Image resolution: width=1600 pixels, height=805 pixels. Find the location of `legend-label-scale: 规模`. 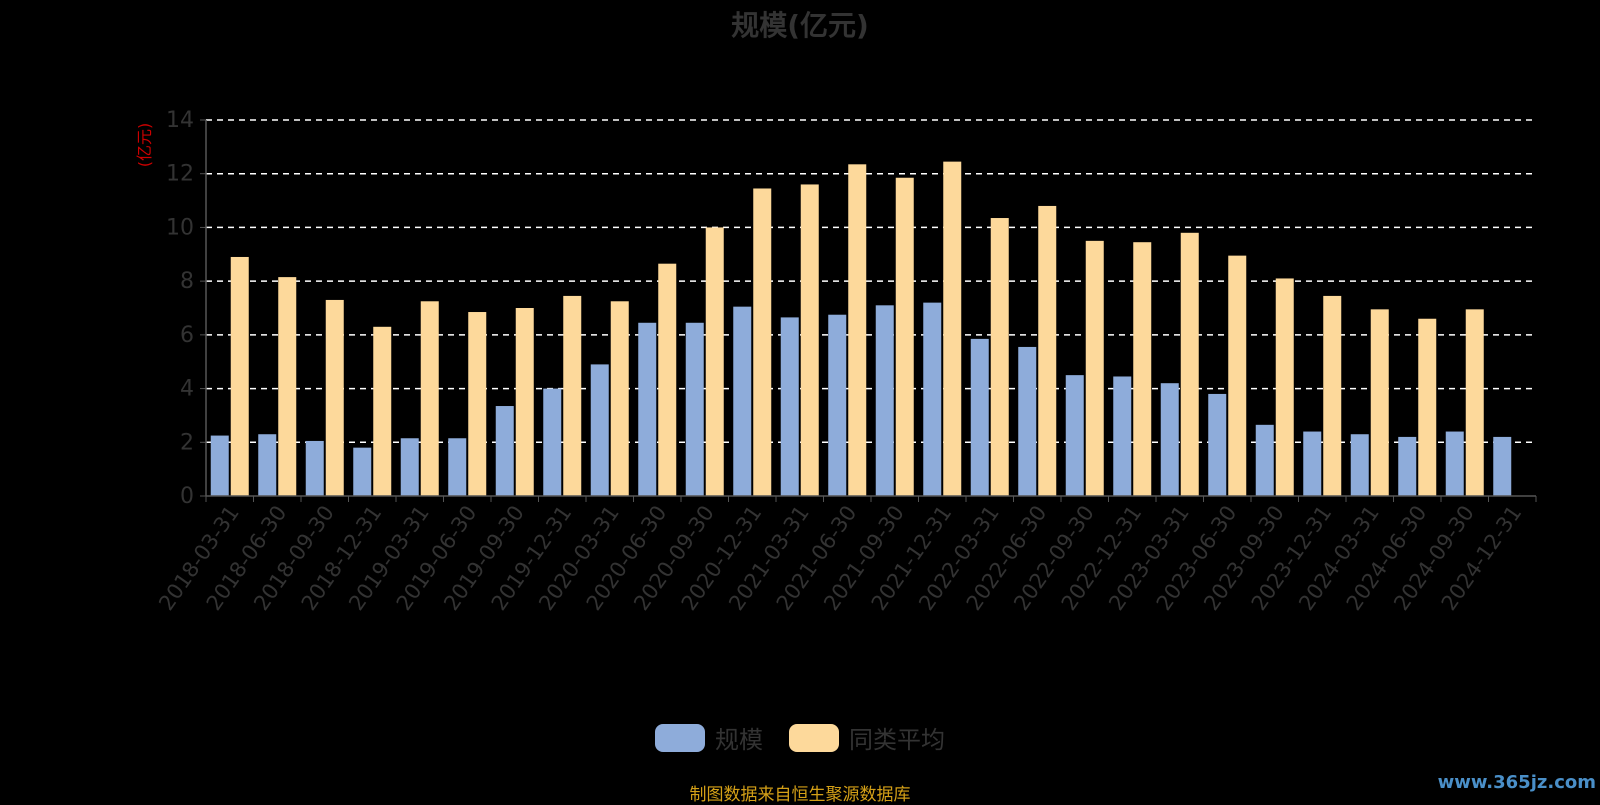

legend-label-scale: 规模 is located at coordinates (739, 740).